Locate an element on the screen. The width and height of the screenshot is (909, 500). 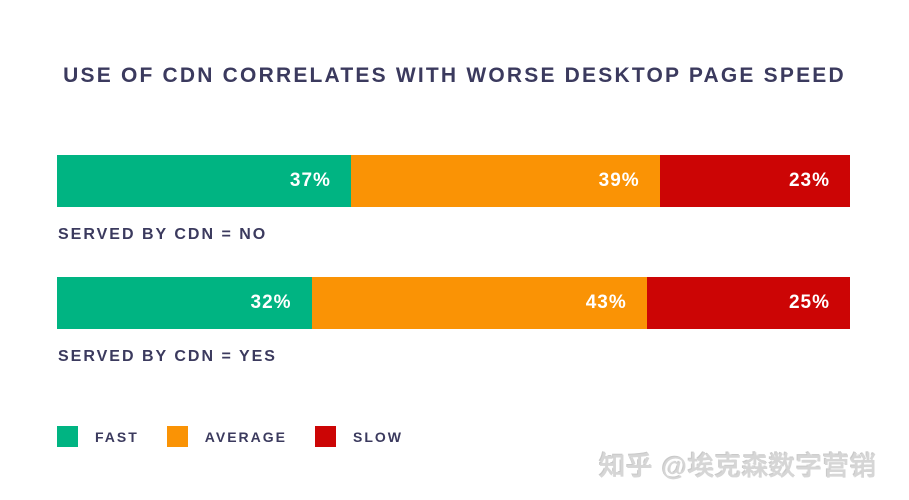
bar-row-cdn-no: 37% 39% 23% is located at coordinates (453, 181).